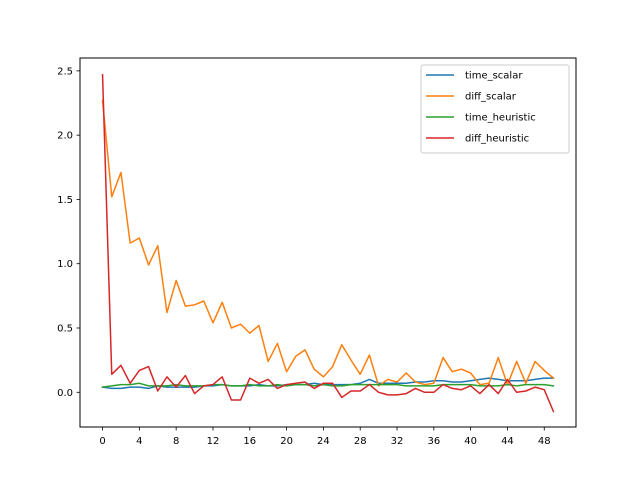  What do you see at coordinates (470, 441) in the screenshot?
I see `x-tick-label: 40` at bounding box center [470, 441].